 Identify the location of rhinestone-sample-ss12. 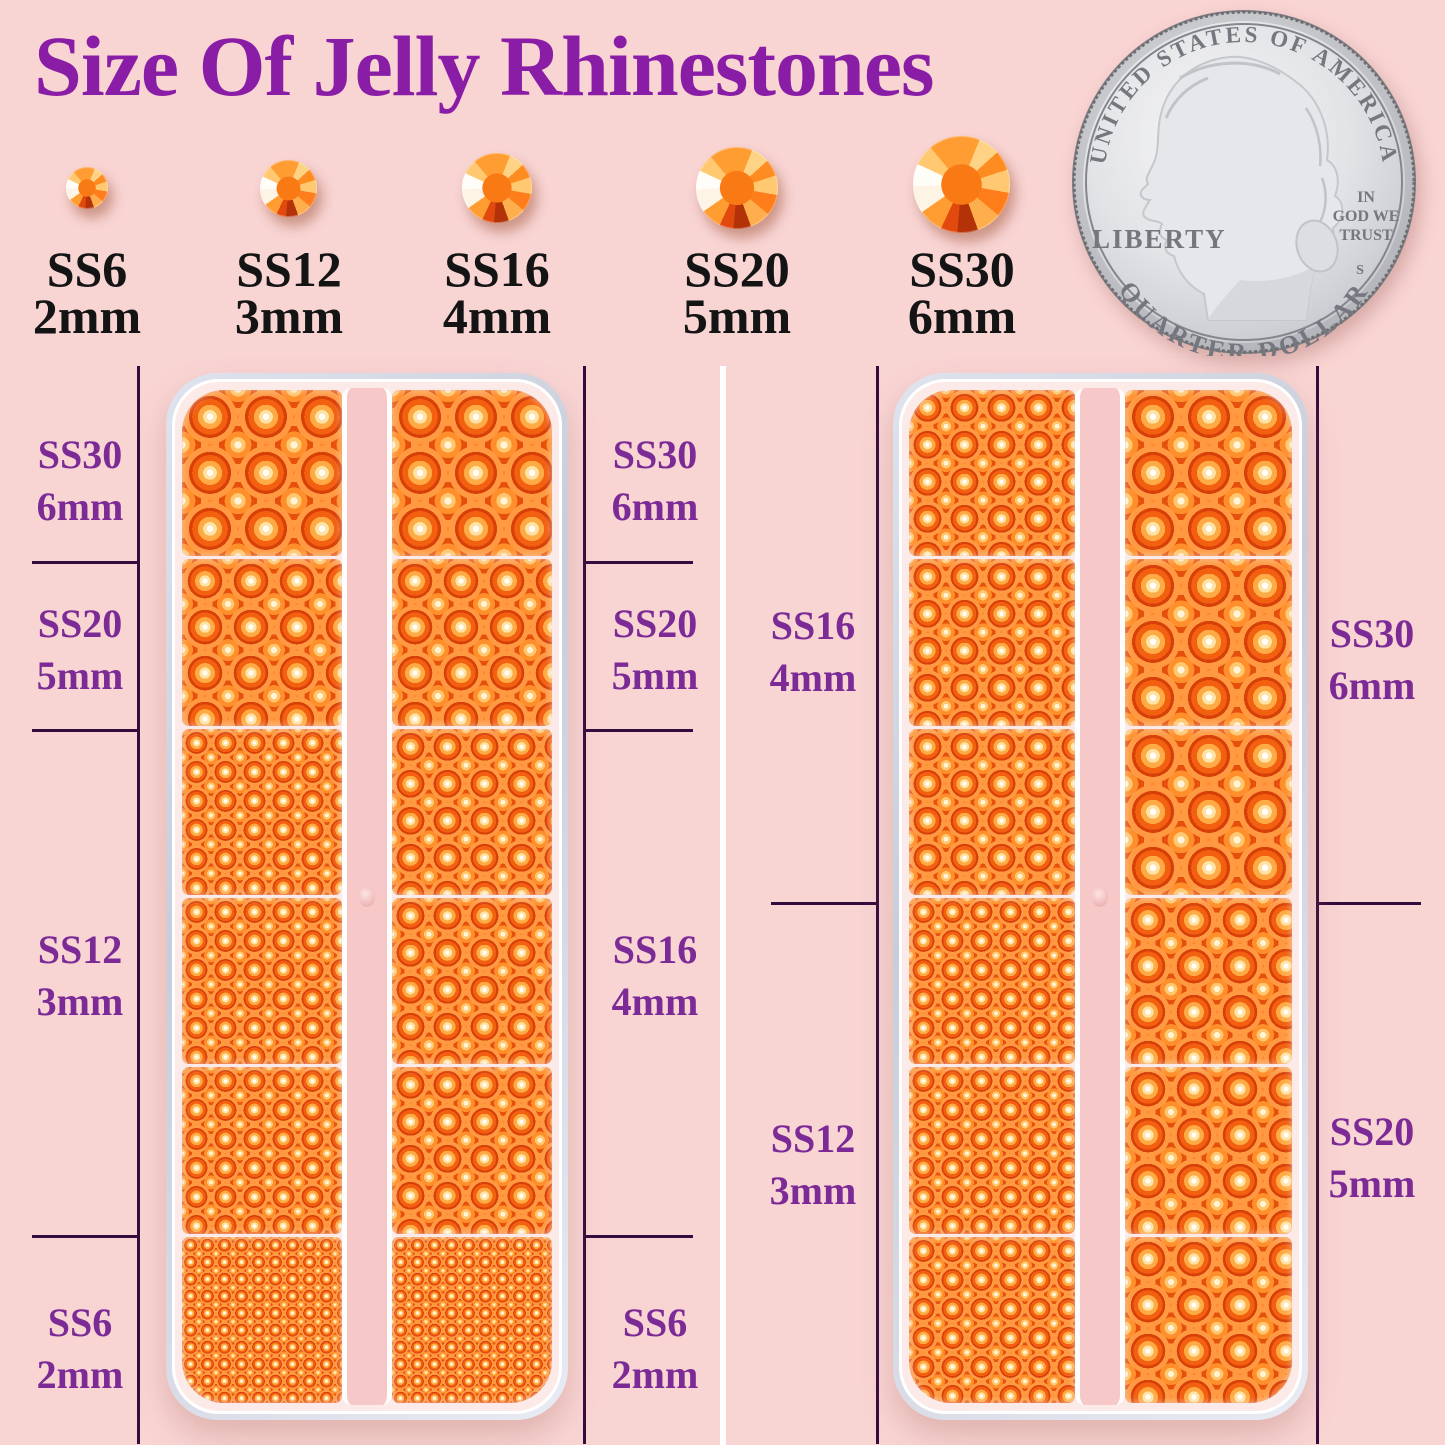
(288, 188).